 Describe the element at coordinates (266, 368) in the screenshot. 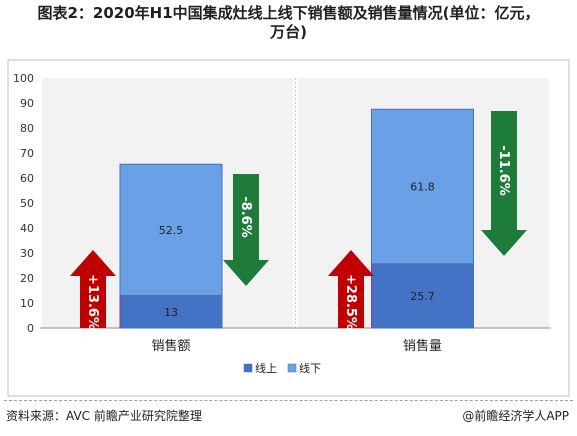

I see `legend-label: 线上` at that location.